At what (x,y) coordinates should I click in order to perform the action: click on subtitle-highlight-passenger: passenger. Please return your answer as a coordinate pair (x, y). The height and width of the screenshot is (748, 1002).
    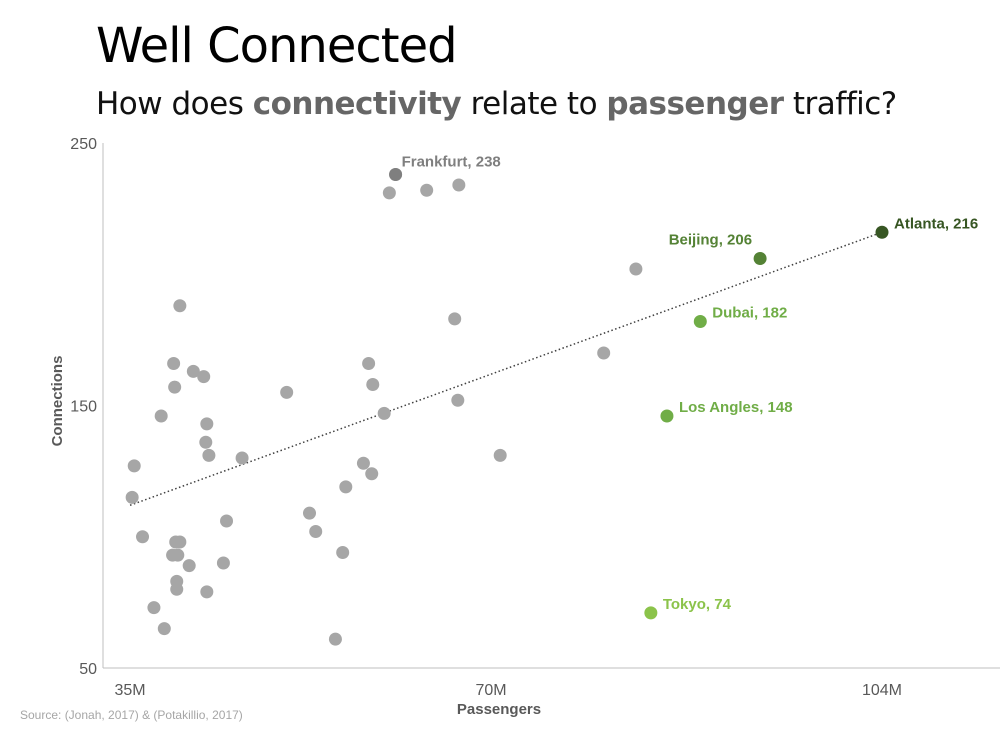
    Looking at the image, I should click on (695, 104).